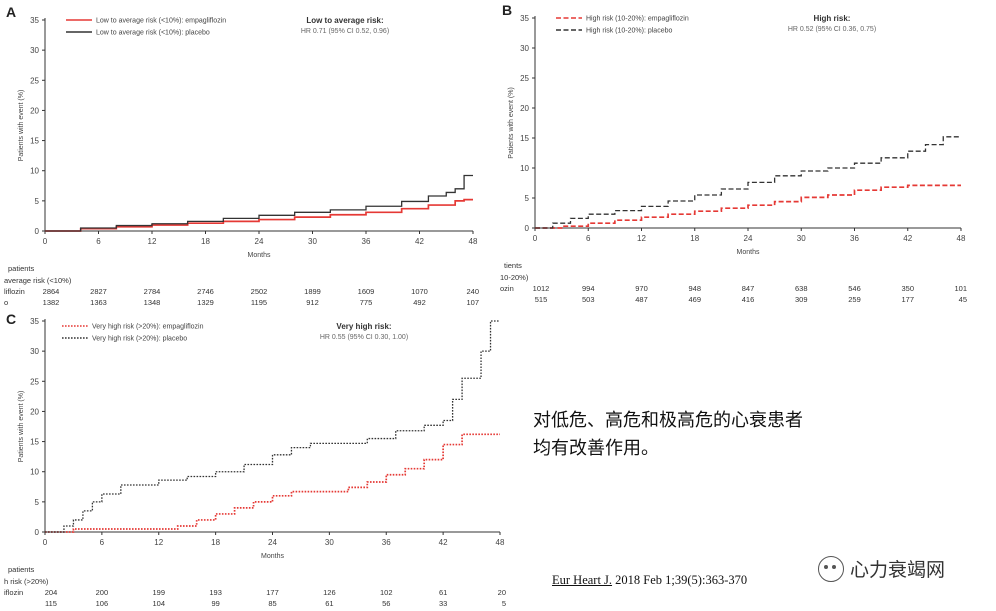 The image size is (996, 611). Describe the element at coordinates (272, 603) in the screenshot. I see `risk-count: 85` at that location.